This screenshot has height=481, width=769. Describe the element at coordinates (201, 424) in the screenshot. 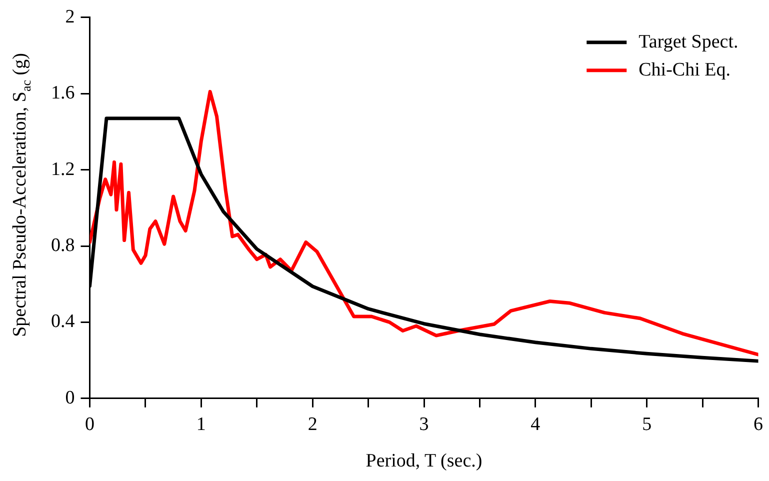

I see `x-tick-label: 1` at that location.